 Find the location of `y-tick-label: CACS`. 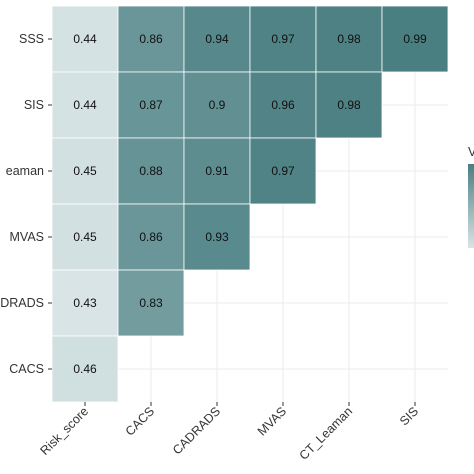

y-tick-label: CACS is located at coordinates (26, 369).